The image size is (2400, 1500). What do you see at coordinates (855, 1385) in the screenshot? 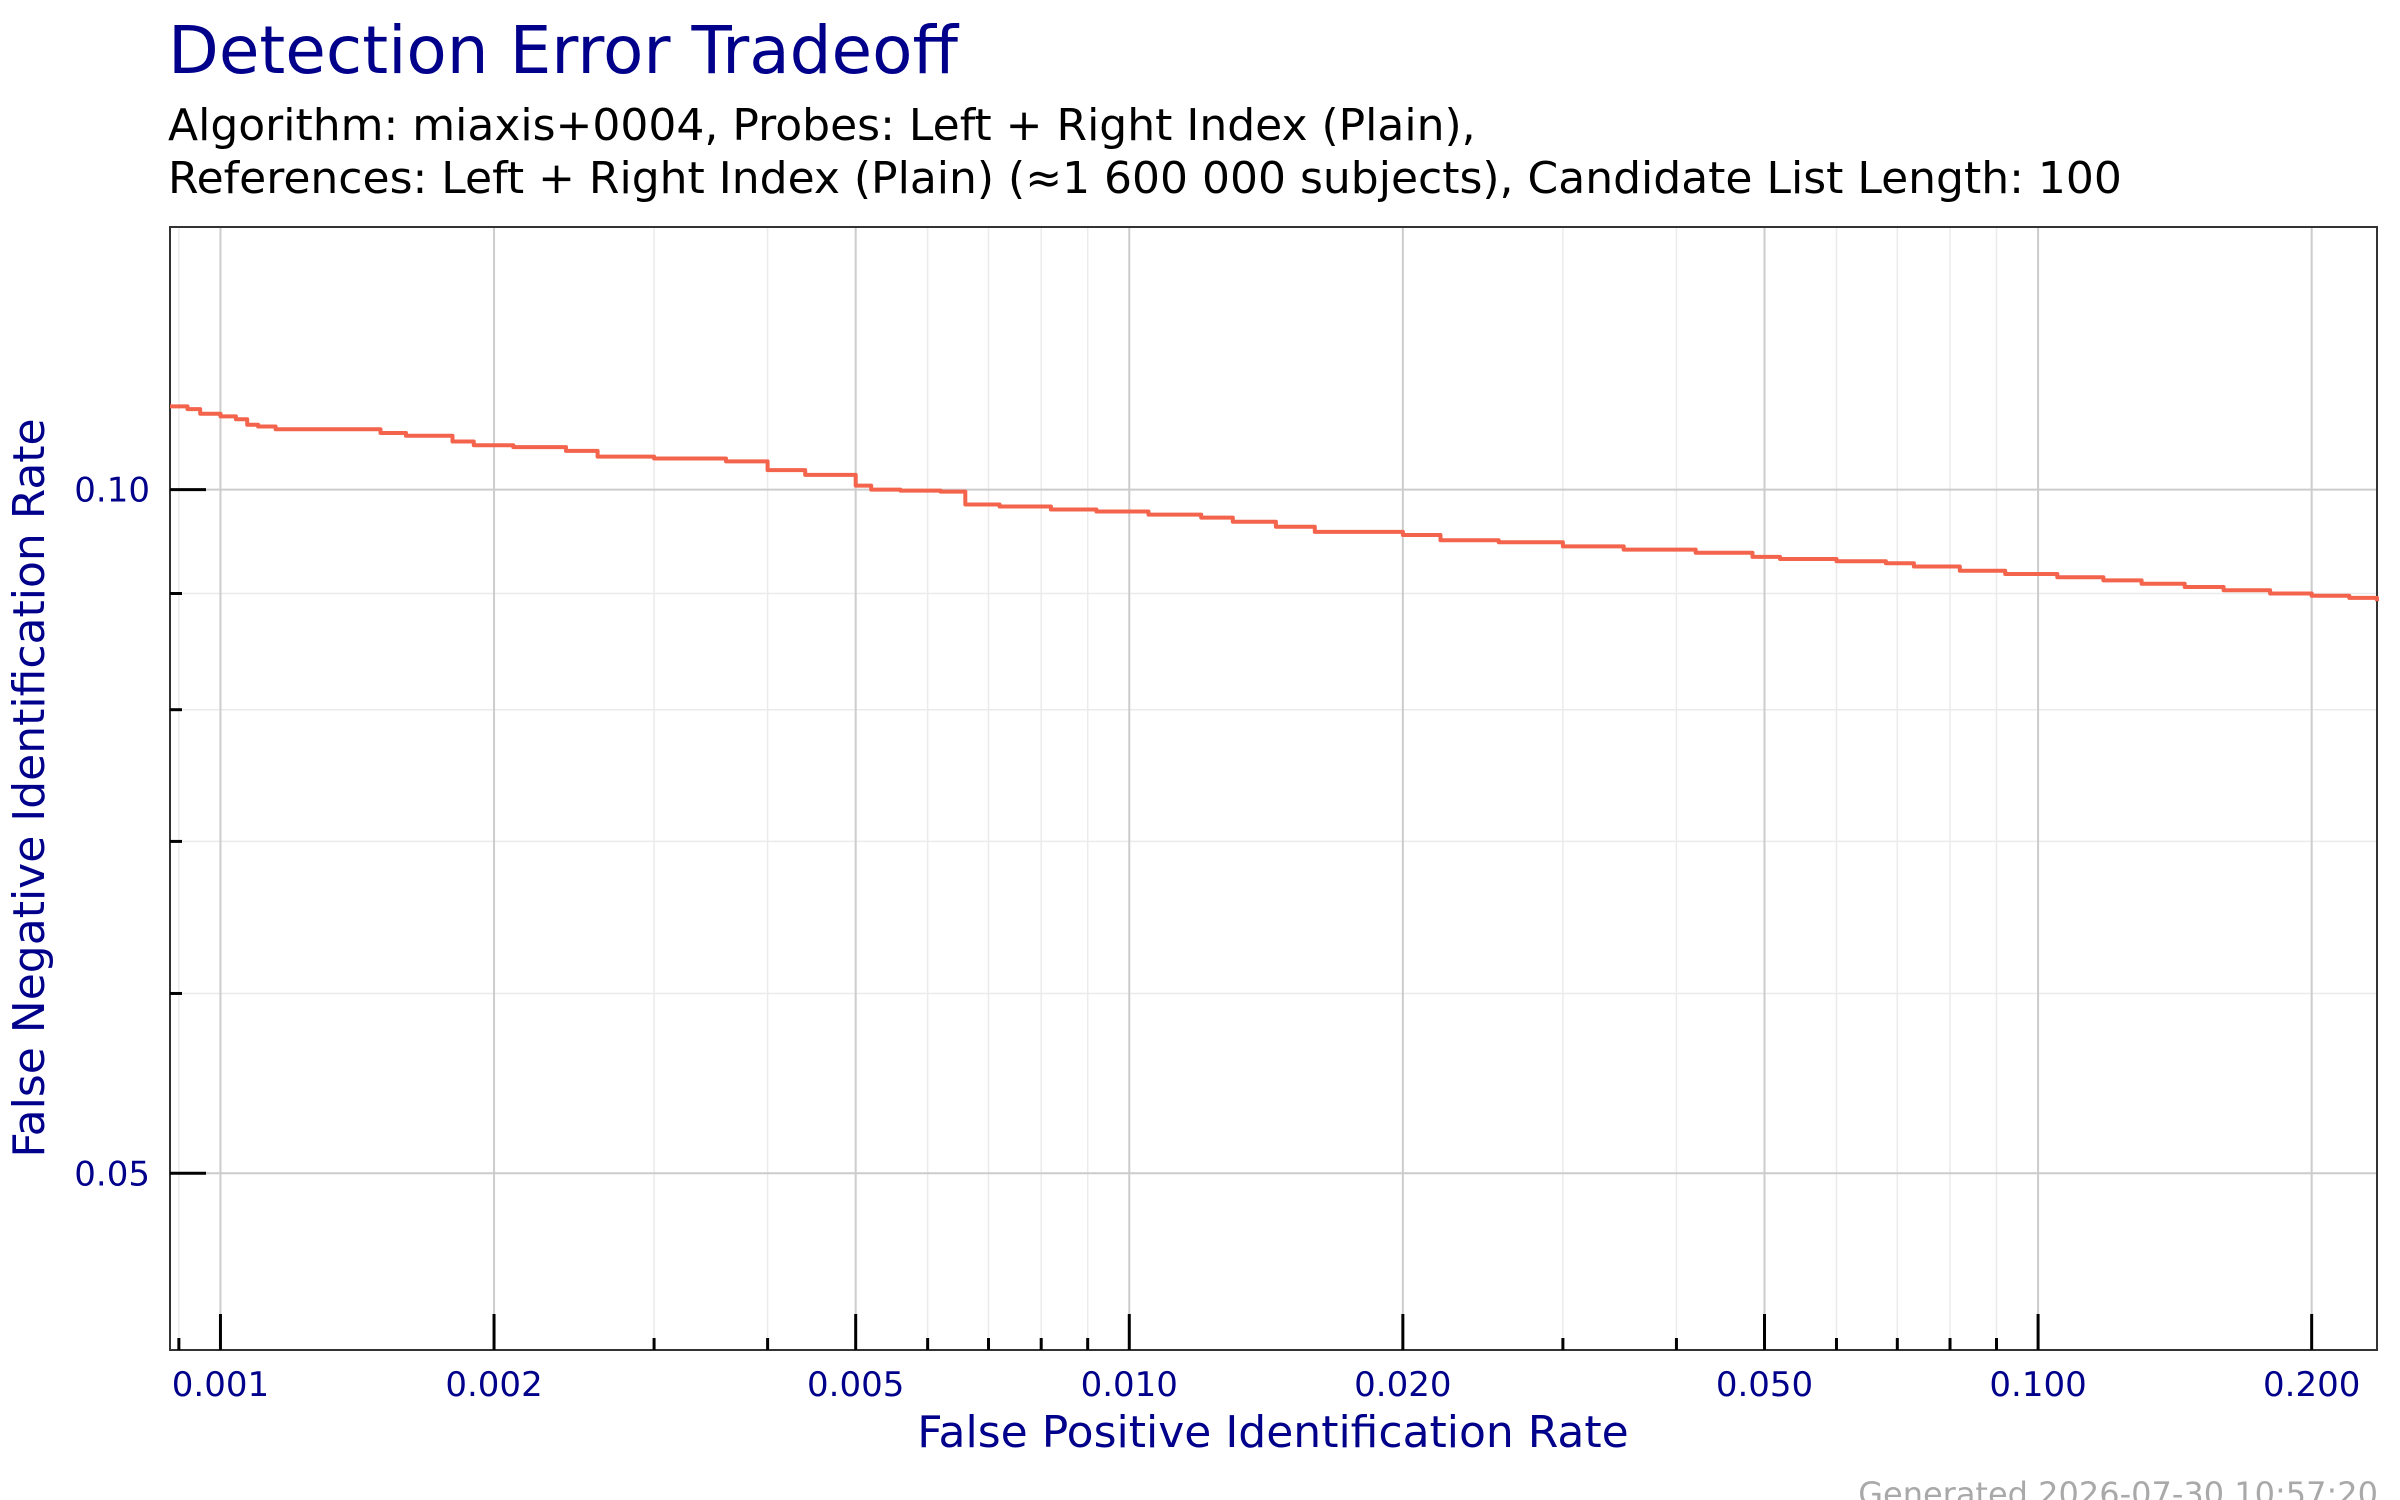
I see `x-tick-label: 0.005` at bounding box center [855, 1385].